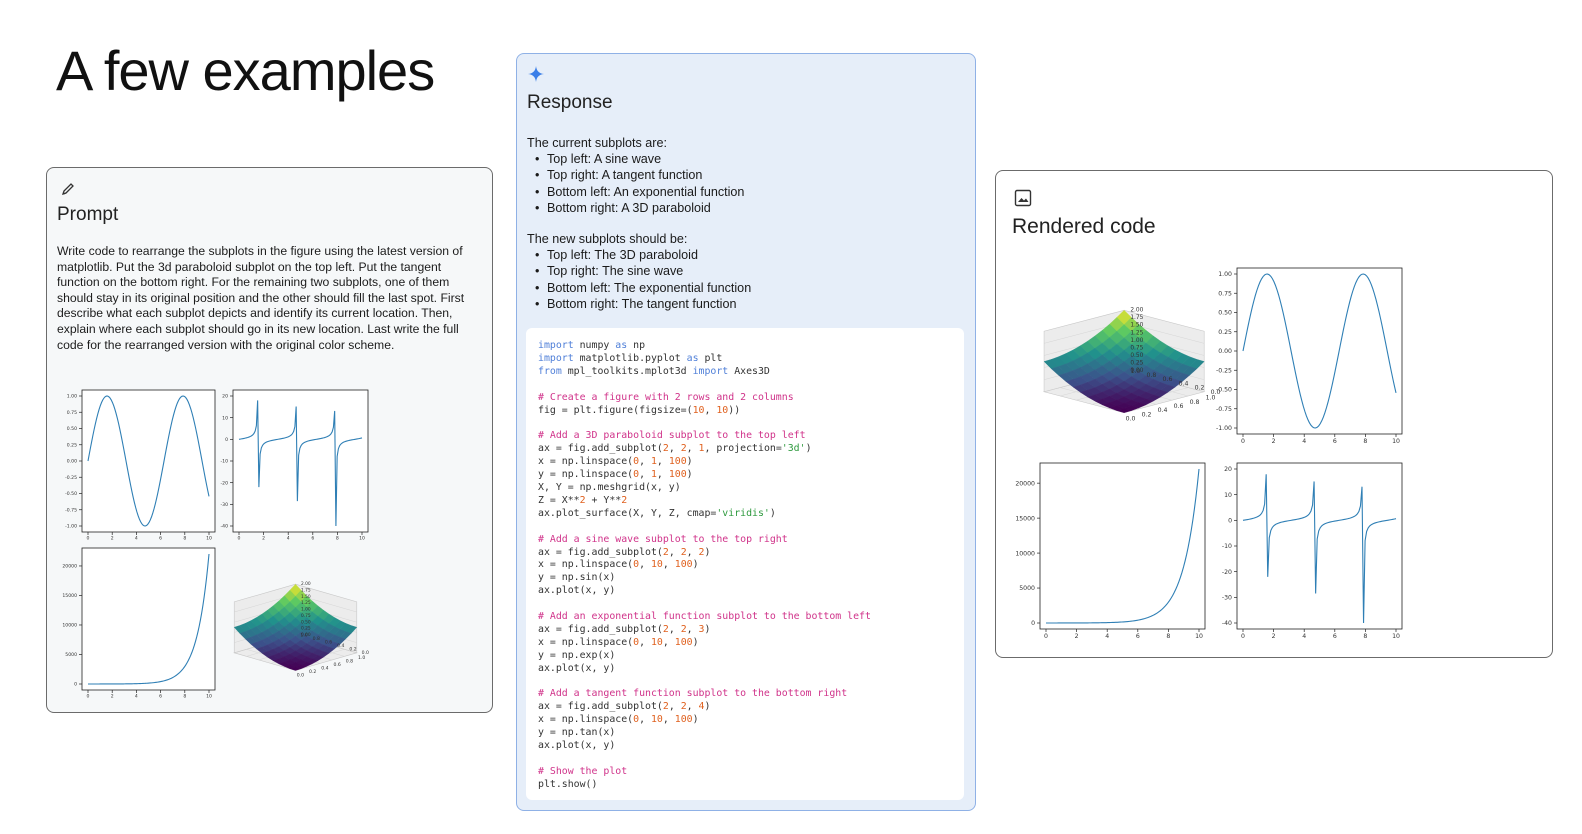  What do you see at coordinates (643, 271) in the screenshot?
I see `list-item: Top right: The sine wave` at bounding box center [643, 271].